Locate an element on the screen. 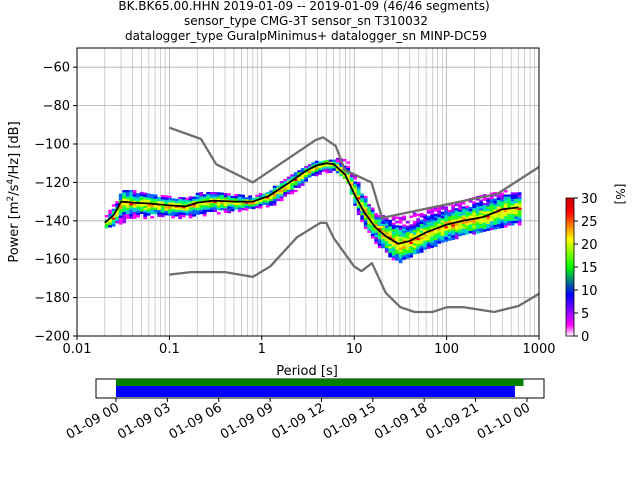 The width and height of the screenshot is (640, 480). colorbar-tick-label: 25 is located at coordinates (589, 222).